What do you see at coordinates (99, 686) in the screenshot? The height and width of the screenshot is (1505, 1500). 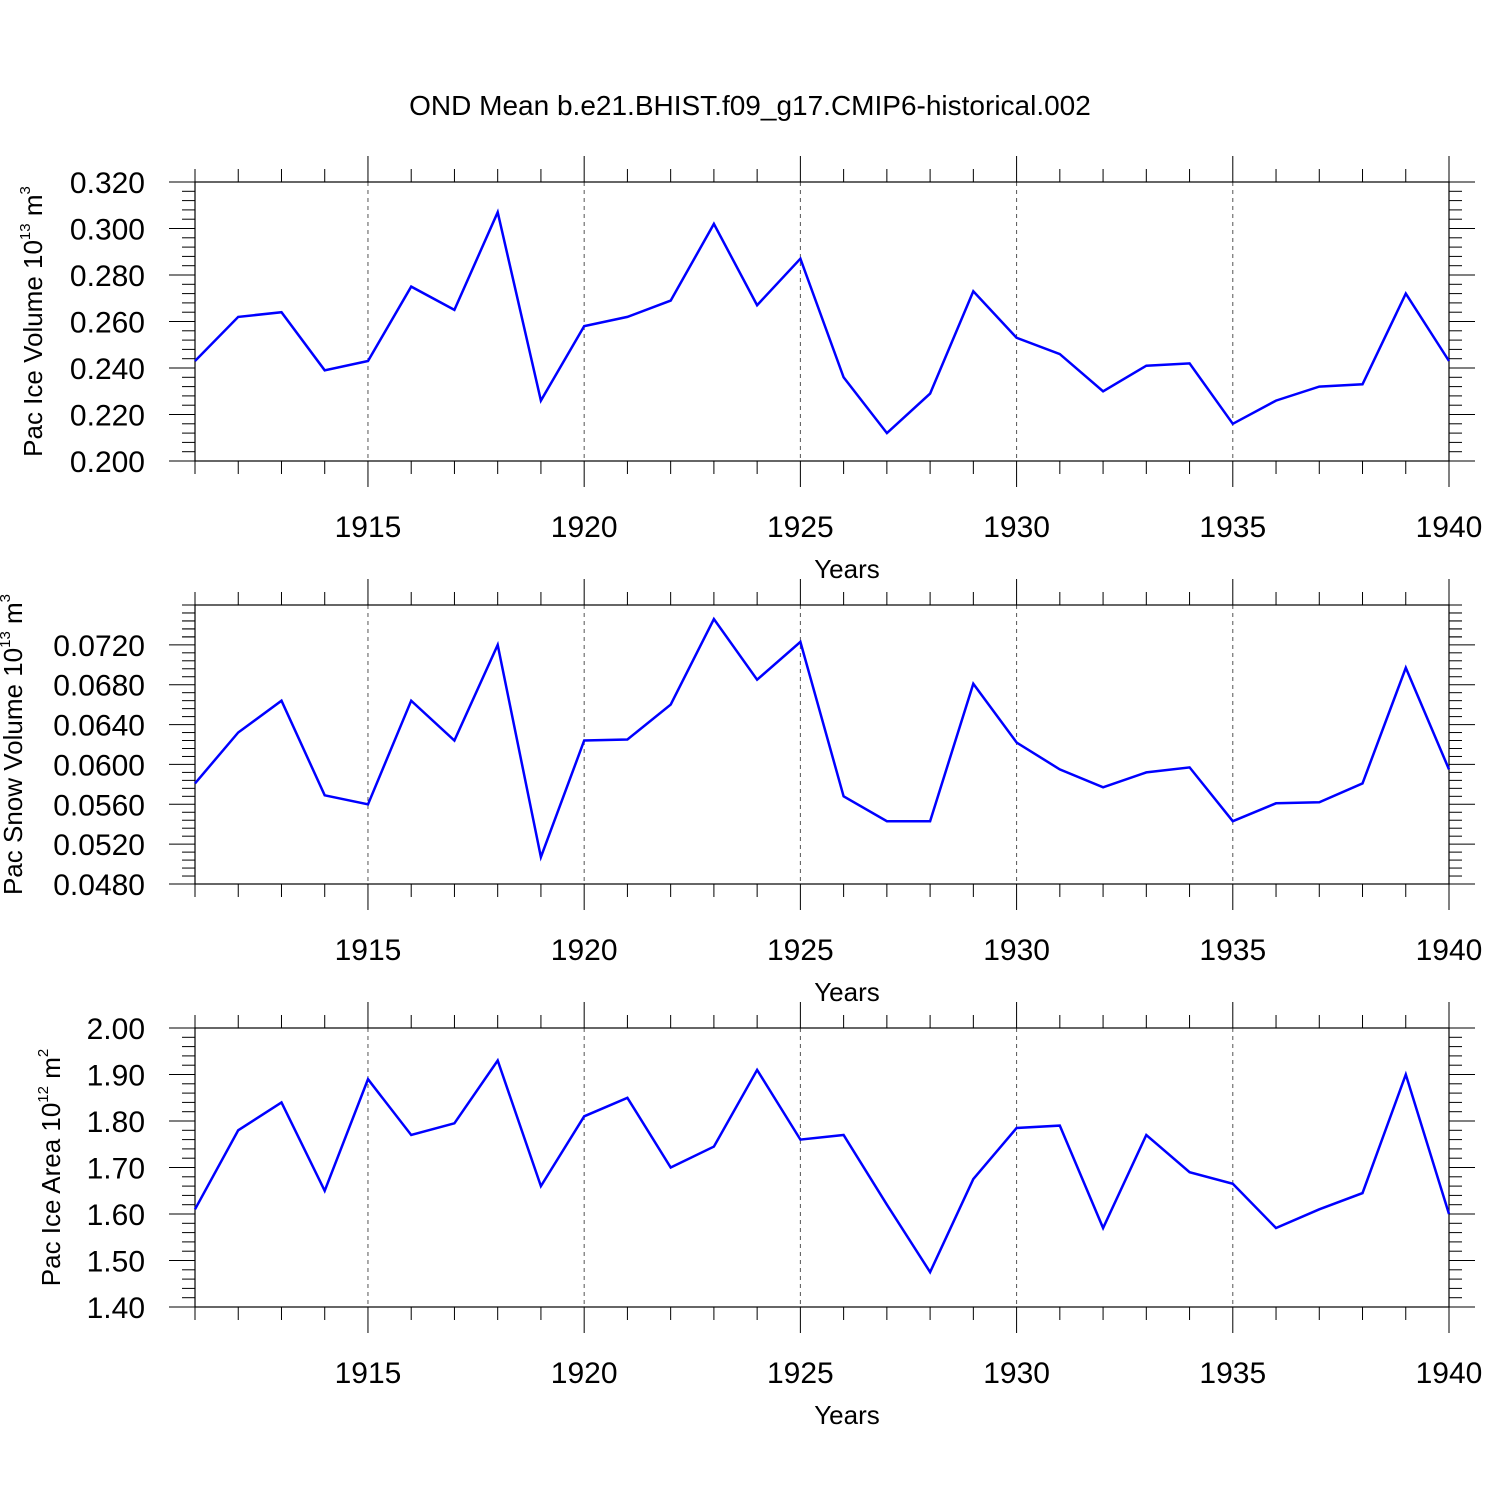 I see `y-tick-label: 0.0680` at bounding box center [99, 686].